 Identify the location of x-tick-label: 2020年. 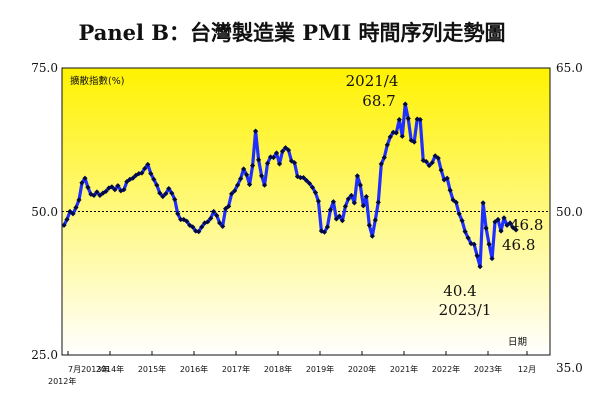
(362, 369).